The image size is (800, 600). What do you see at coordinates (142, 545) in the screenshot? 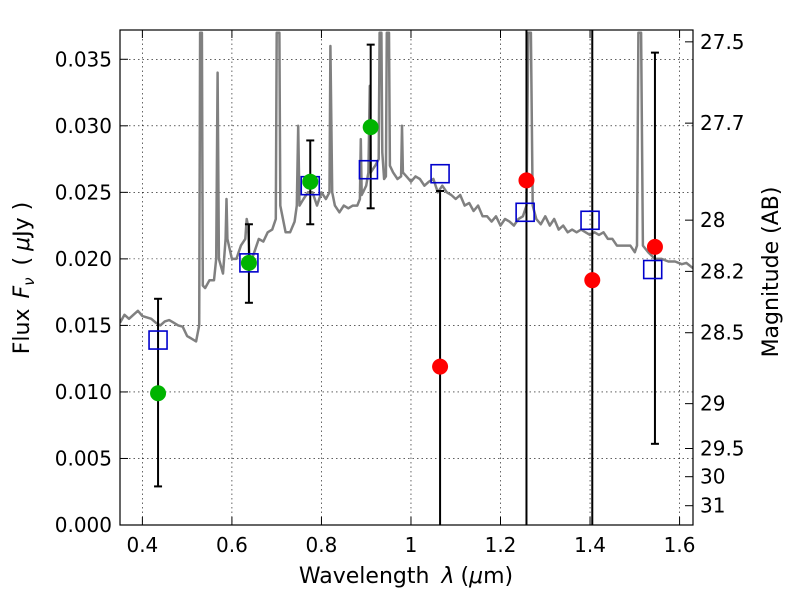
I see `x-tick-label: 0.4` at bounding box center [142, 545].